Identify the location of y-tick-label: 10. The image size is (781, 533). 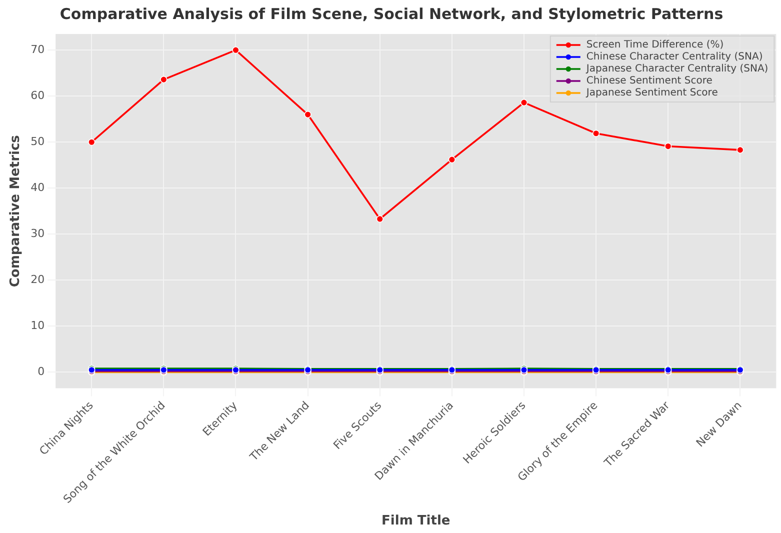
(37, 325).